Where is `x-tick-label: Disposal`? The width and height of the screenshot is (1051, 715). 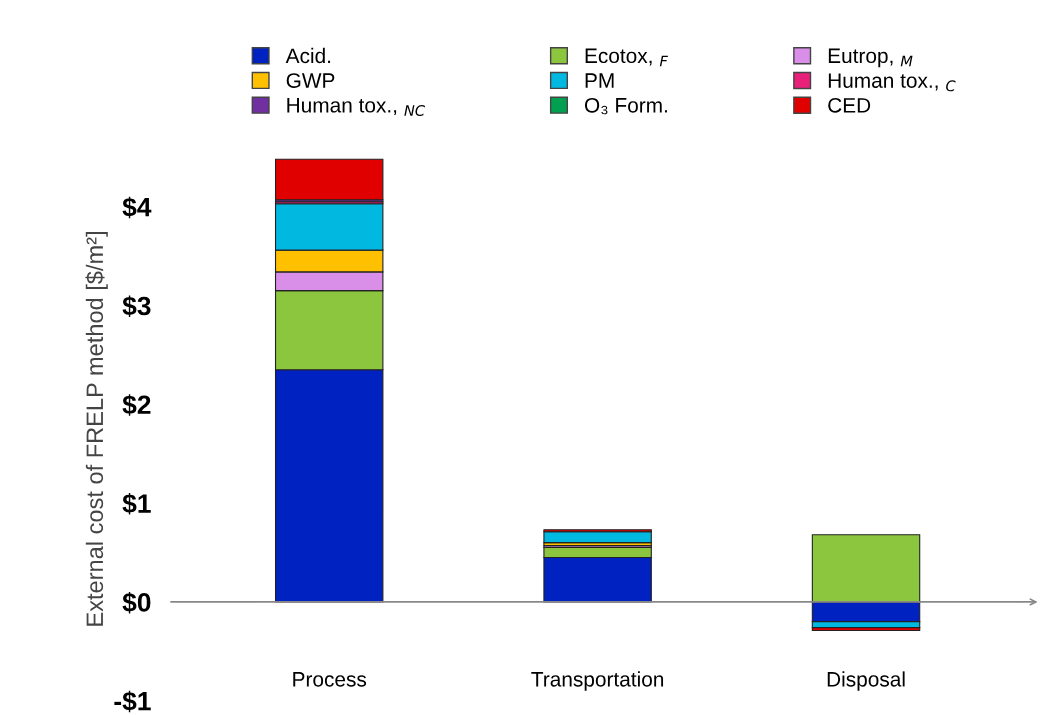 x-tick-label: Disposal is located at coordinates (866, 681).